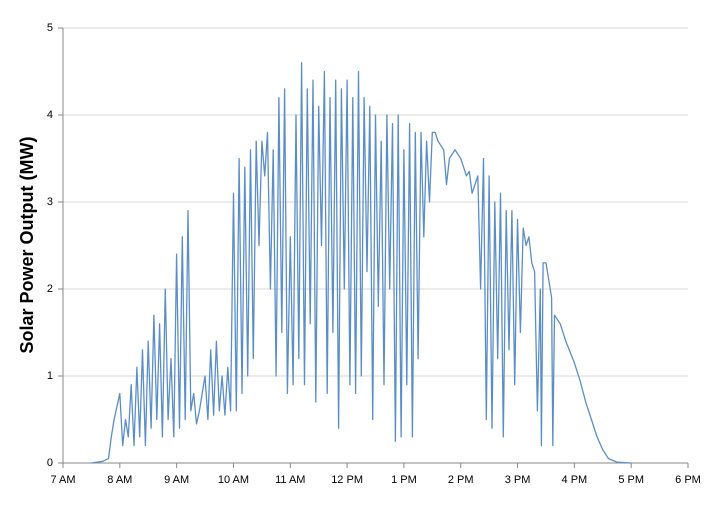 This screenshot has height=517, width=728. I want to click on y-tick-label: 5, so click(50, 28).